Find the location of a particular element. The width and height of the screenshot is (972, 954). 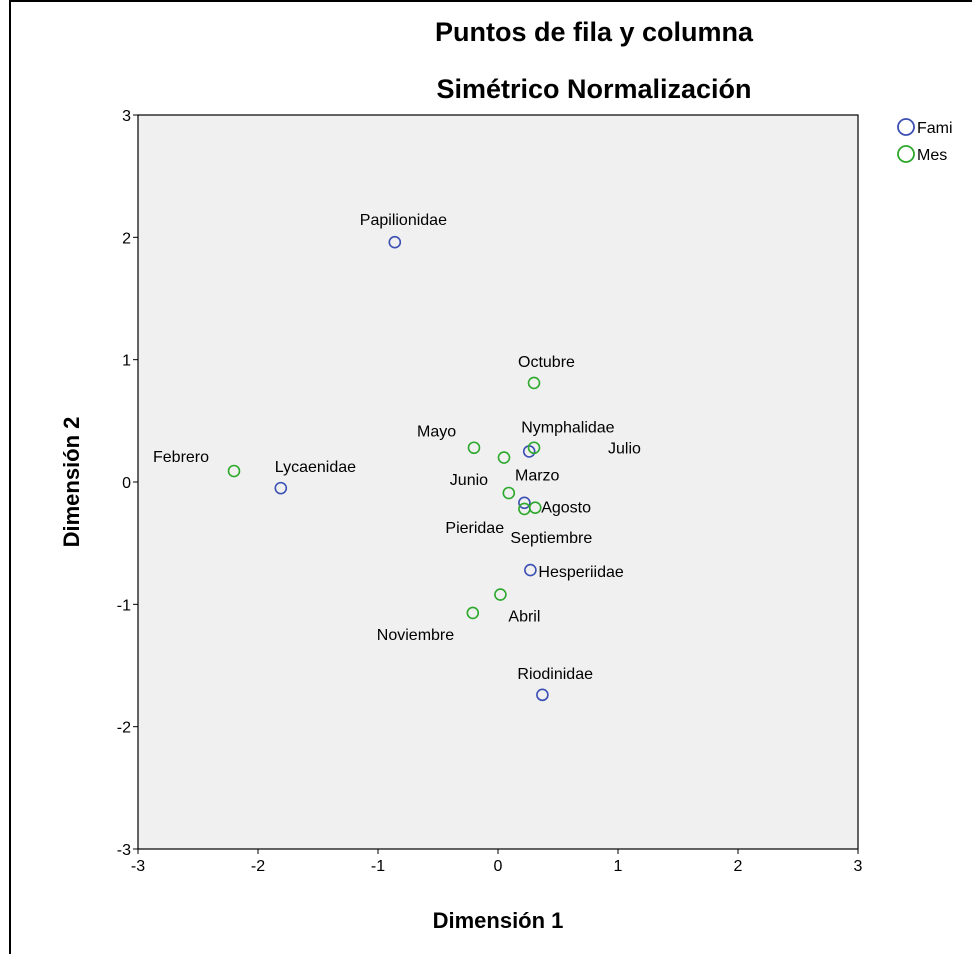

x-tick-label: 2 is located at coordinates (738, 866).